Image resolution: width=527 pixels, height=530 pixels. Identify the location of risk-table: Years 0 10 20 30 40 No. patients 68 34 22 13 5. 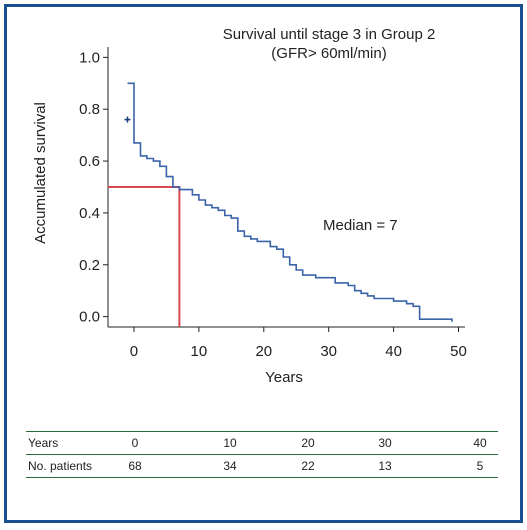
(262, 454).